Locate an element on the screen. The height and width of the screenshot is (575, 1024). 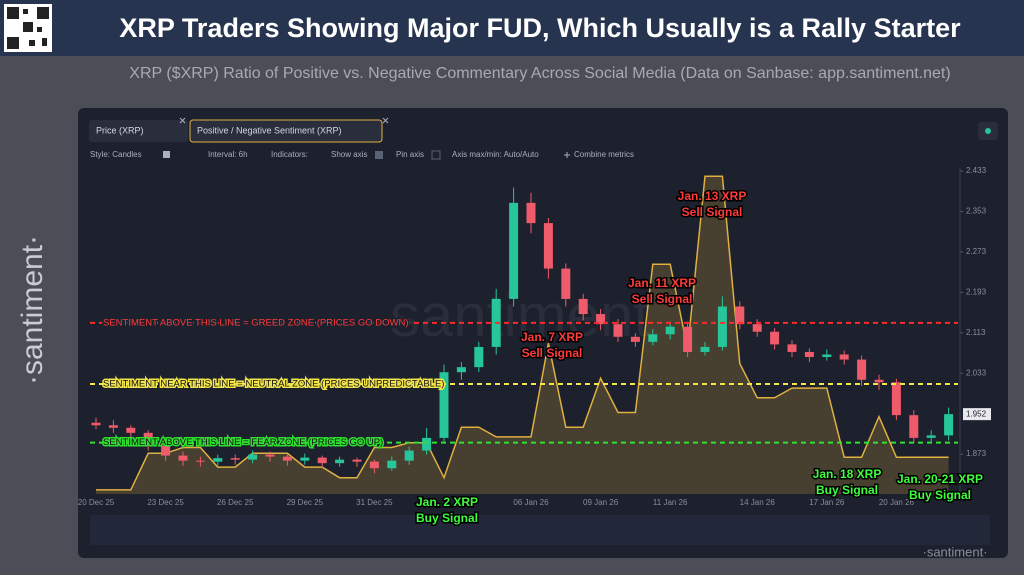
y-tick-label: 2.113 is located at coordinates (976, 332).